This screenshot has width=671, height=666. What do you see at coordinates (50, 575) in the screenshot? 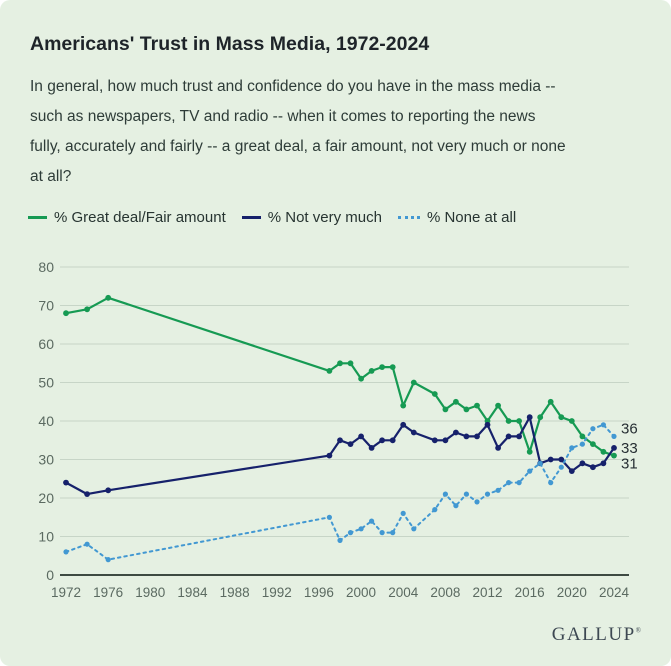
I see `svg-text: 0` at bounding box center [50, 575].